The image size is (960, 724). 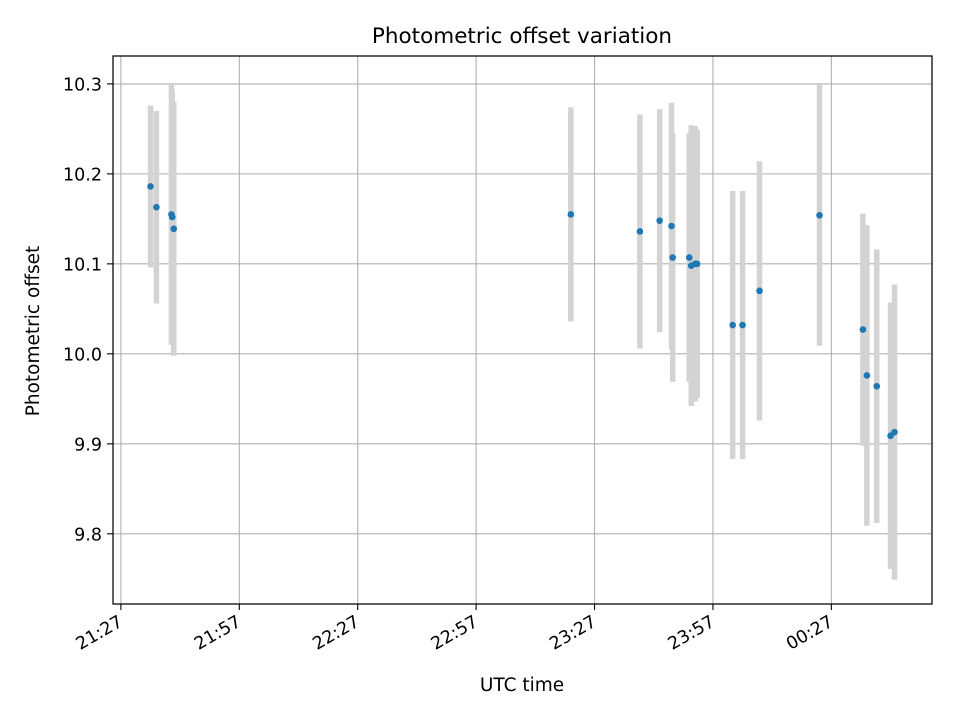 What do you see at coordinates (88, 535) in the screenshot?
I see `y-tick-label: 9.8` at bounding box center [88, 535].